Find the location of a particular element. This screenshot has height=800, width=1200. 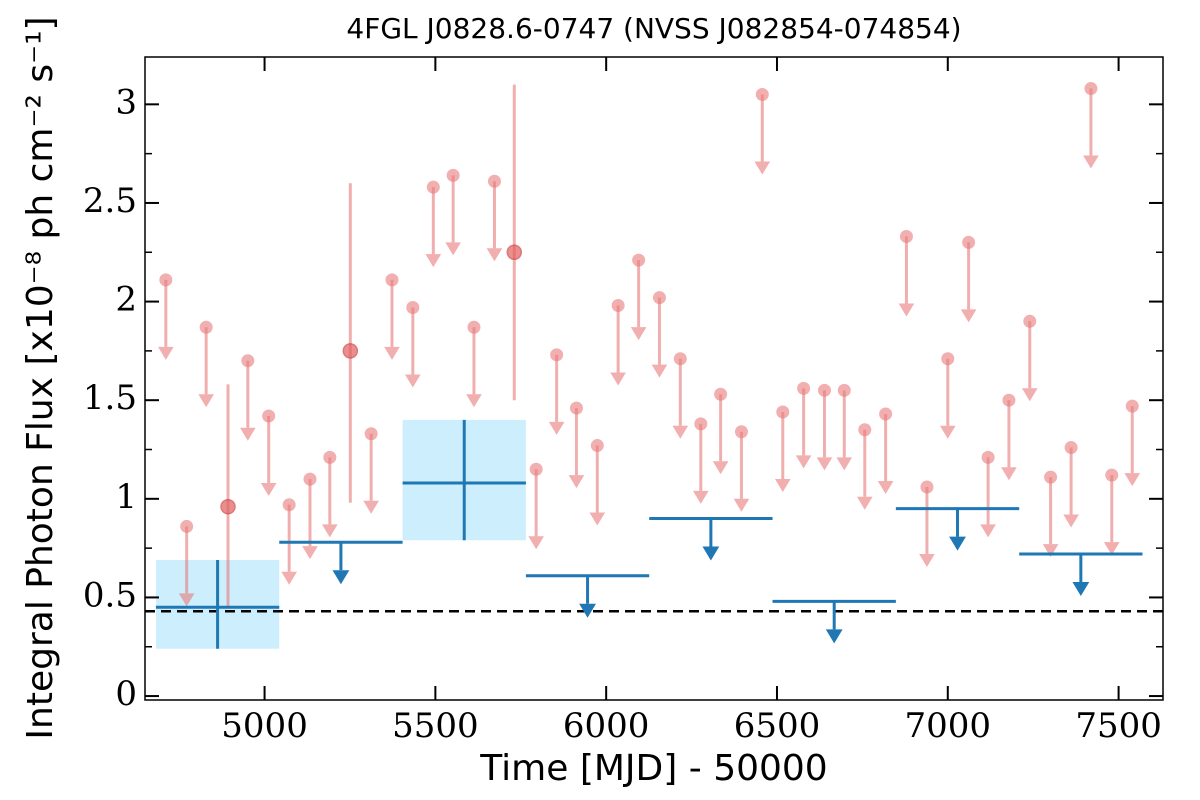

x-tick-label: 6000 is located at coordinates (606, 726).